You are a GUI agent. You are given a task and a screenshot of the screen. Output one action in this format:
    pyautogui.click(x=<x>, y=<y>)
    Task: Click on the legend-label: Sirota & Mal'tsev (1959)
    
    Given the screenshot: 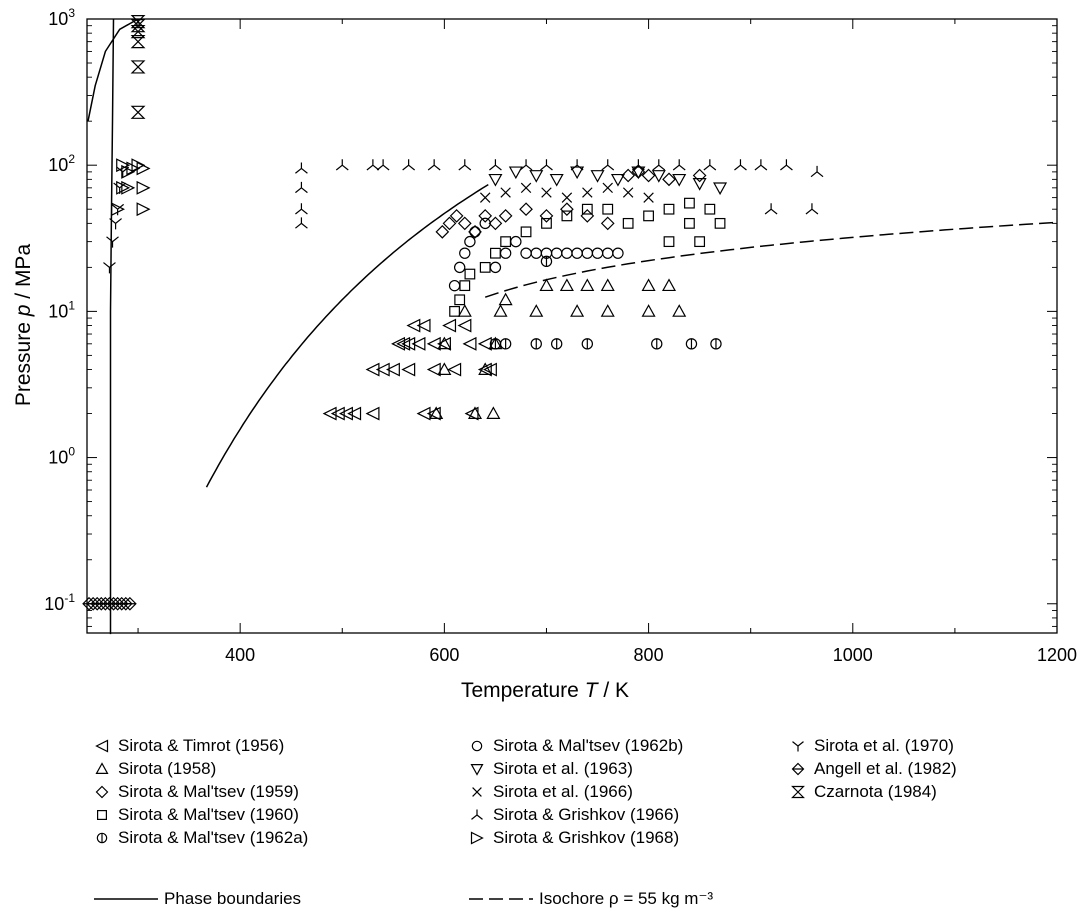 What is the action you would take?
    pyautogui.click(x=208, y=791)
    